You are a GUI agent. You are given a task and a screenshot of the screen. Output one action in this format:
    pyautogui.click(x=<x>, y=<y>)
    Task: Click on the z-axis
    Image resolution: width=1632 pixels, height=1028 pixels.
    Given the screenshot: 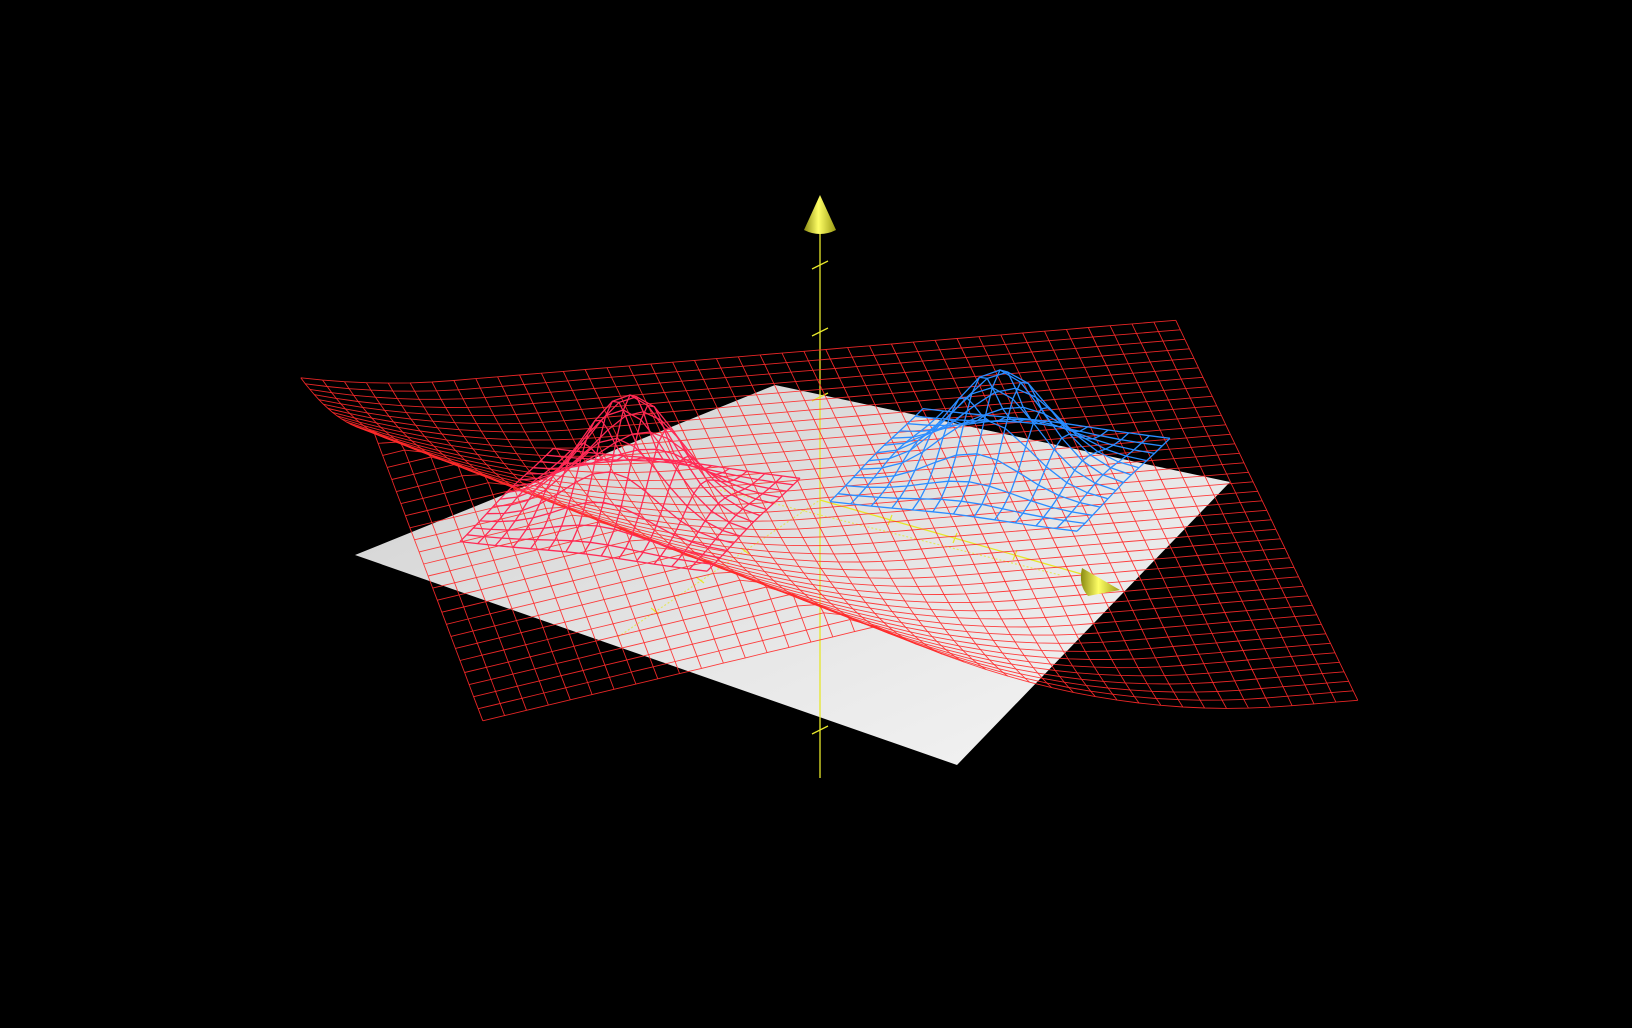 What is the action you would take?
    pyautogui.click(x=820, y=500)
    